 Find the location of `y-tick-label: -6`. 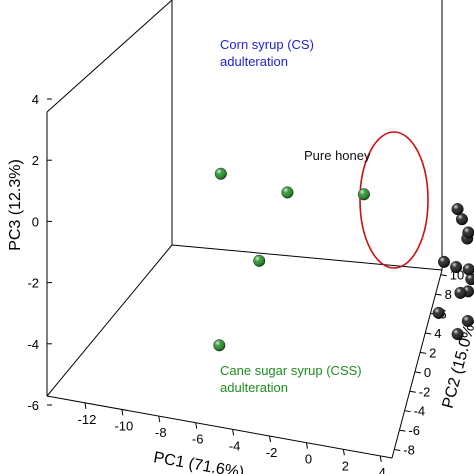

y-tick-label: -6 is located at coordinates (414, 430).